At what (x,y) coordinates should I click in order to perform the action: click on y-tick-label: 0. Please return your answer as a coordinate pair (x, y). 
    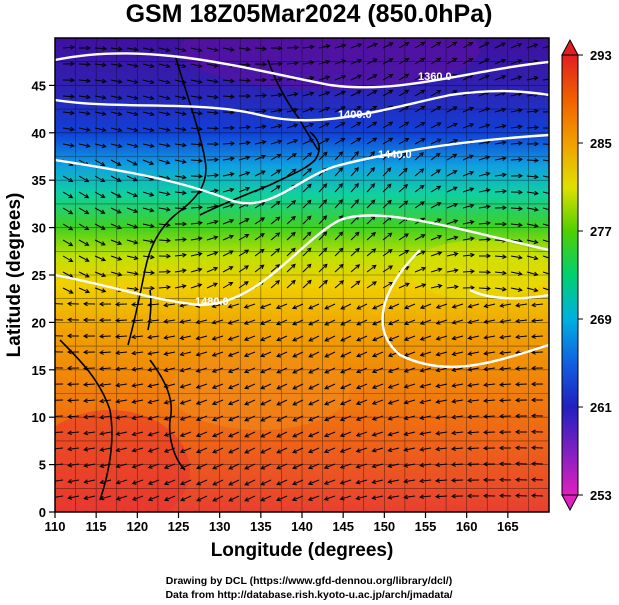
    Looking at the image, I should click on (42, 512).